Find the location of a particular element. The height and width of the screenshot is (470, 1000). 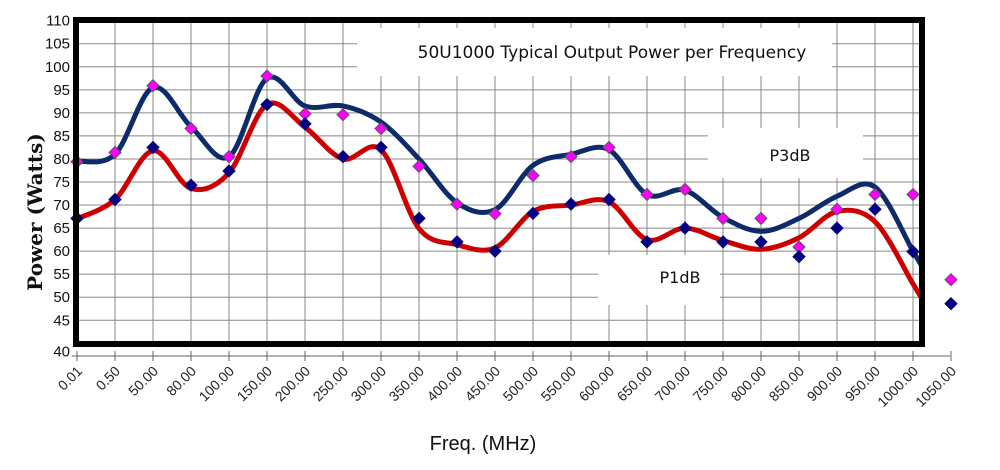

y-tick-label: 105 is located at coordinates (57, 44).